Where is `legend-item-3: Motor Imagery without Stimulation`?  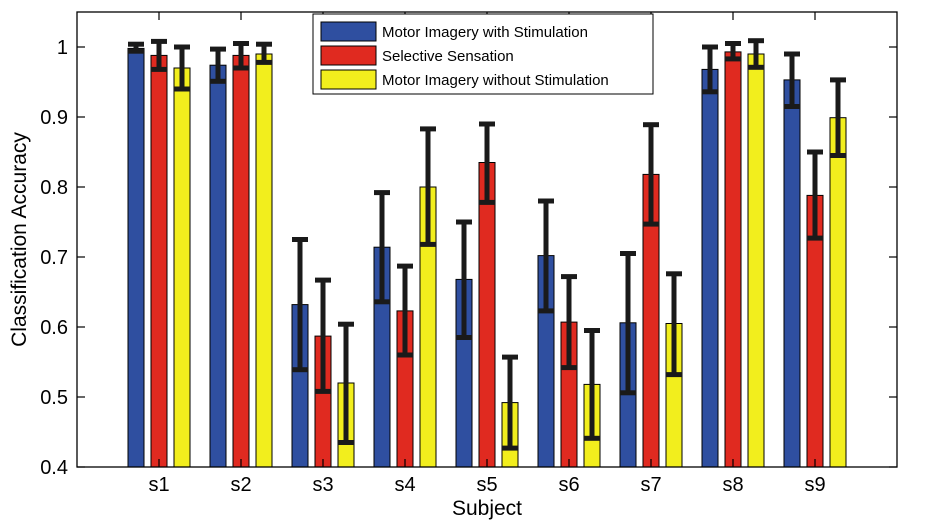
legend-item-3: Motor Imagery without Stimulation is located at coordinates (464, 79).